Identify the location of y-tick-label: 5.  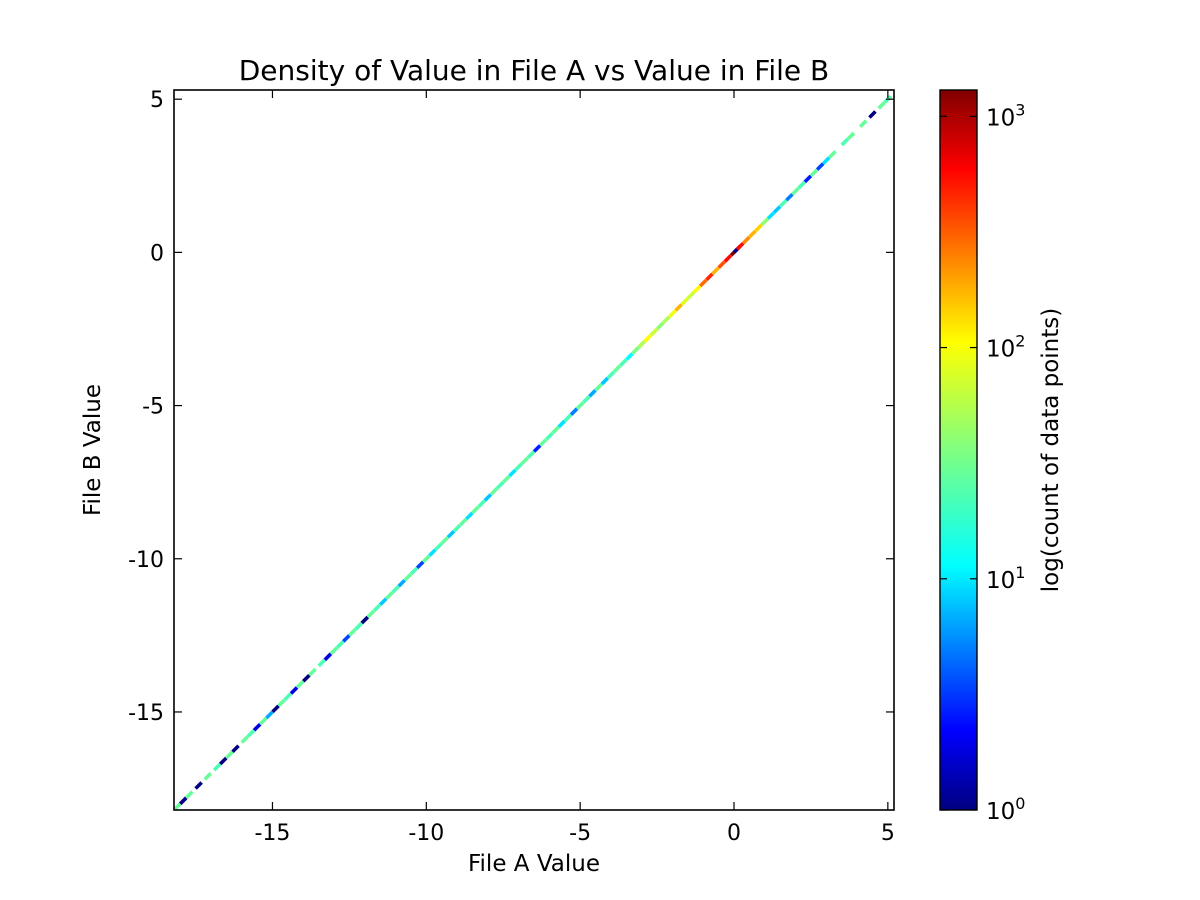
(157, 100).